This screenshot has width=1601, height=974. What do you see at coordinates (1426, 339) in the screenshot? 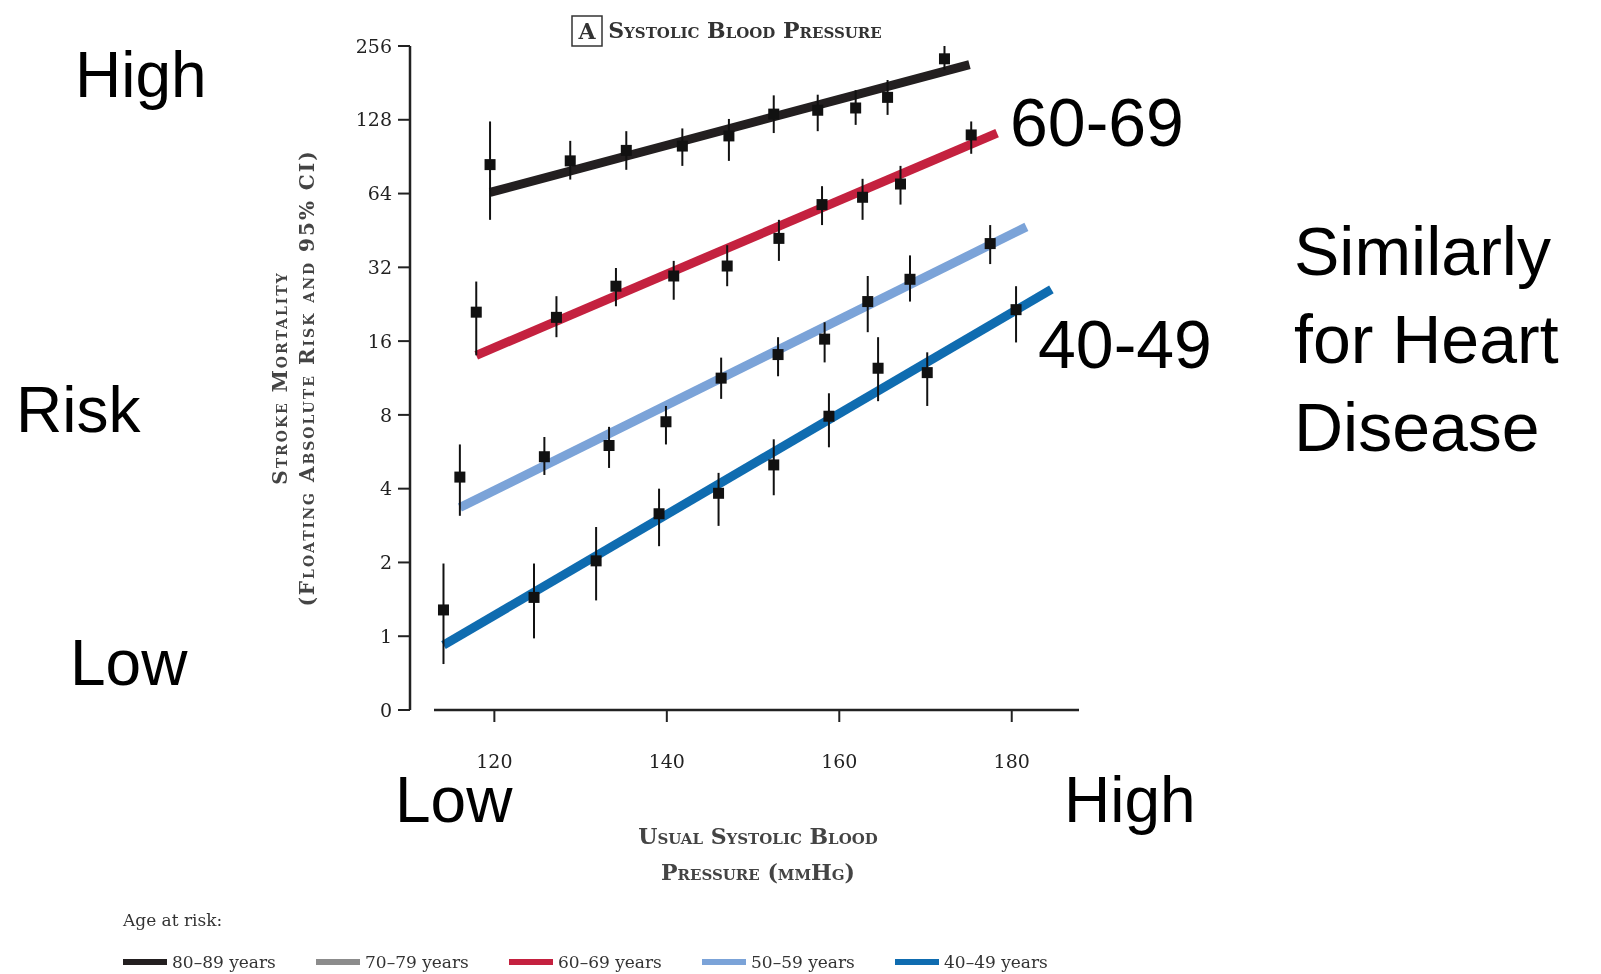
I see `text: Similarly for Heart Disease` at bounding box center [1426, 339].